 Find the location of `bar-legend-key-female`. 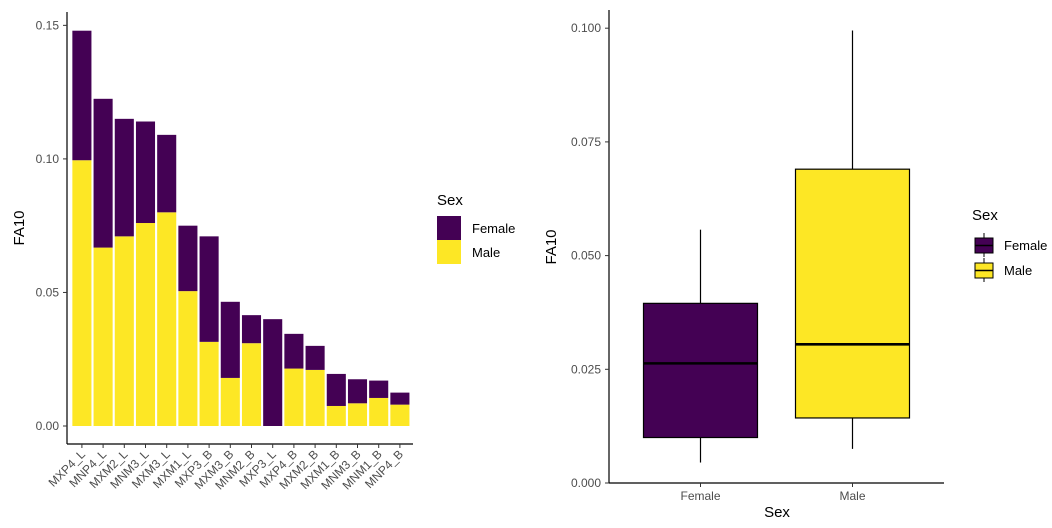

bar-legend-key-female is located at coordinates (449, 228).